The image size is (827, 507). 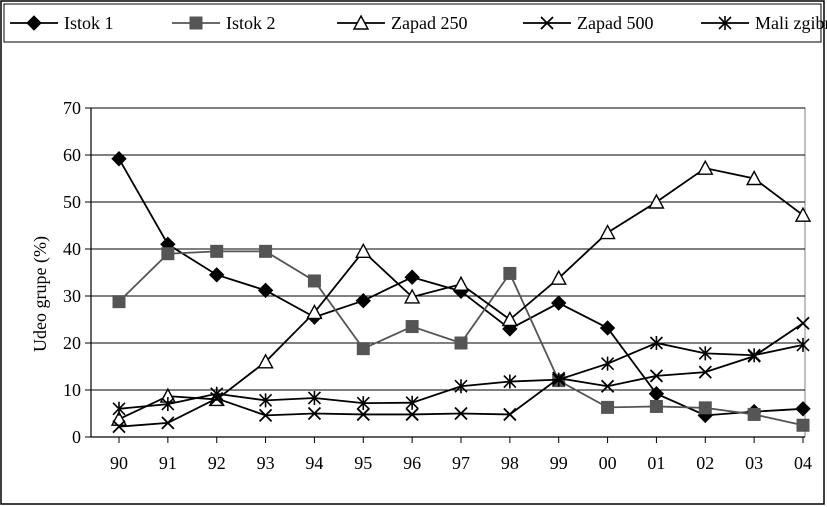 I want to click on x-tick-label: 00, so click(x=608, y=463).